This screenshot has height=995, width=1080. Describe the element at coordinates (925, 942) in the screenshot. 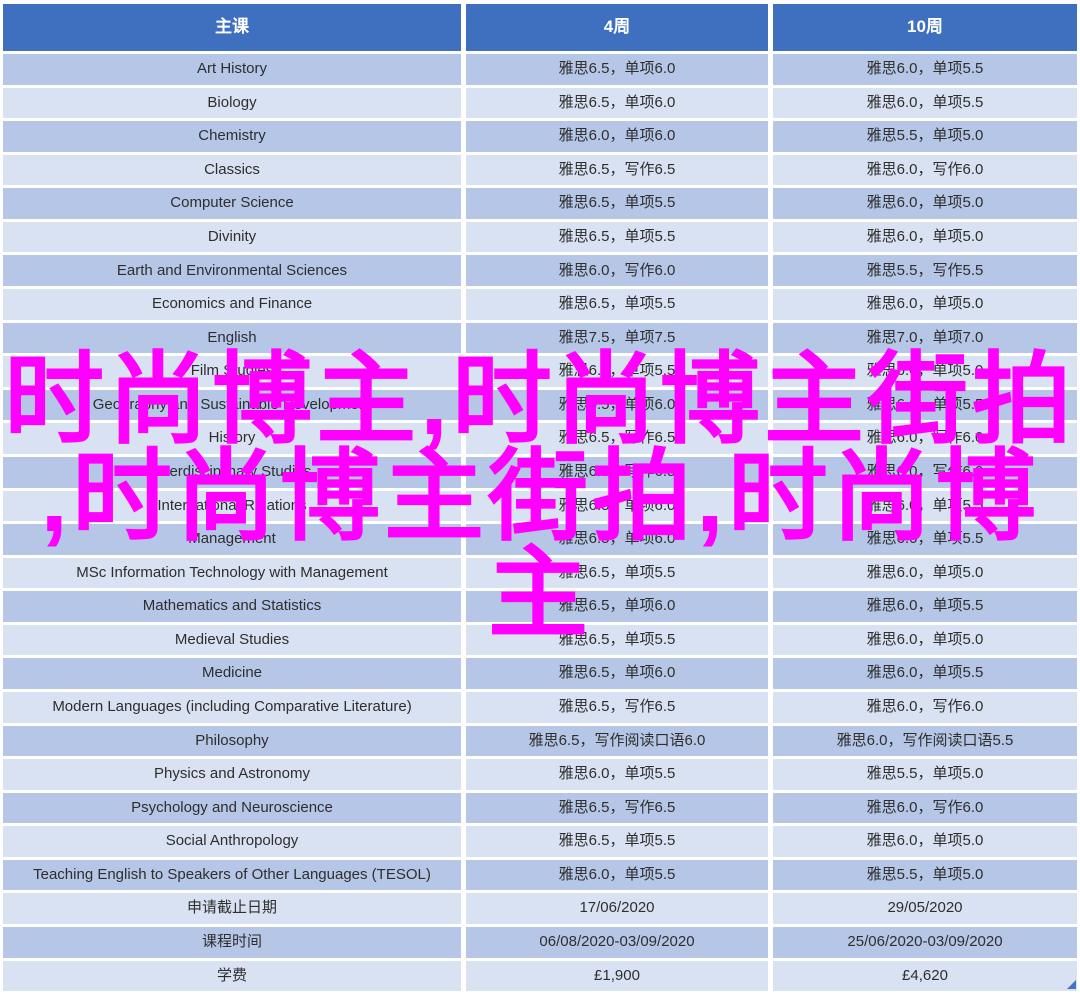

I see `requirement-10-week-cell: 25/06/2020-03/09/2020` at that location.